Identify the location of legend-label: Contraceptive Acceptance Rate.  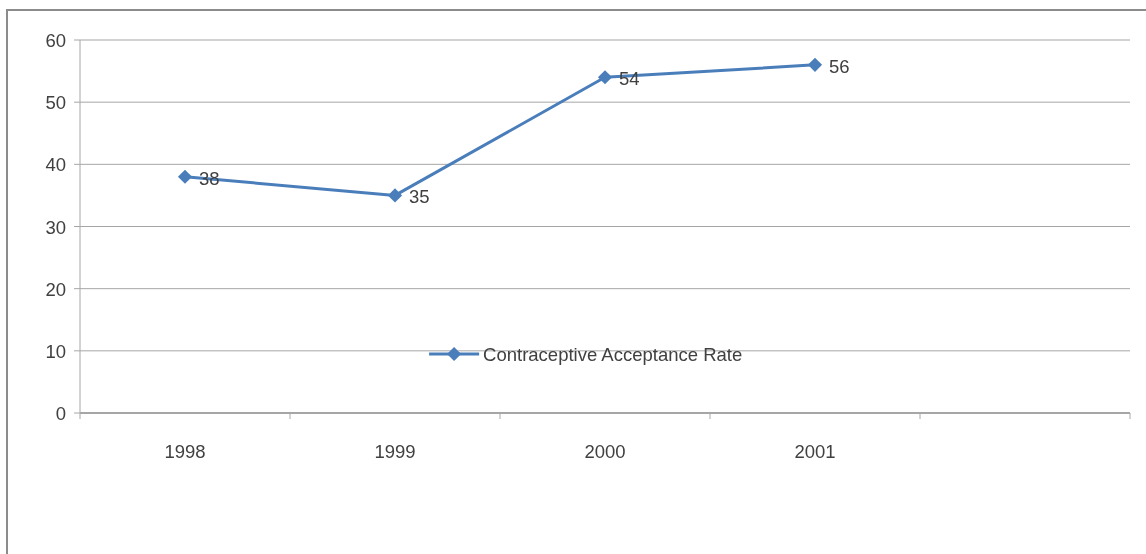
(613, 354).